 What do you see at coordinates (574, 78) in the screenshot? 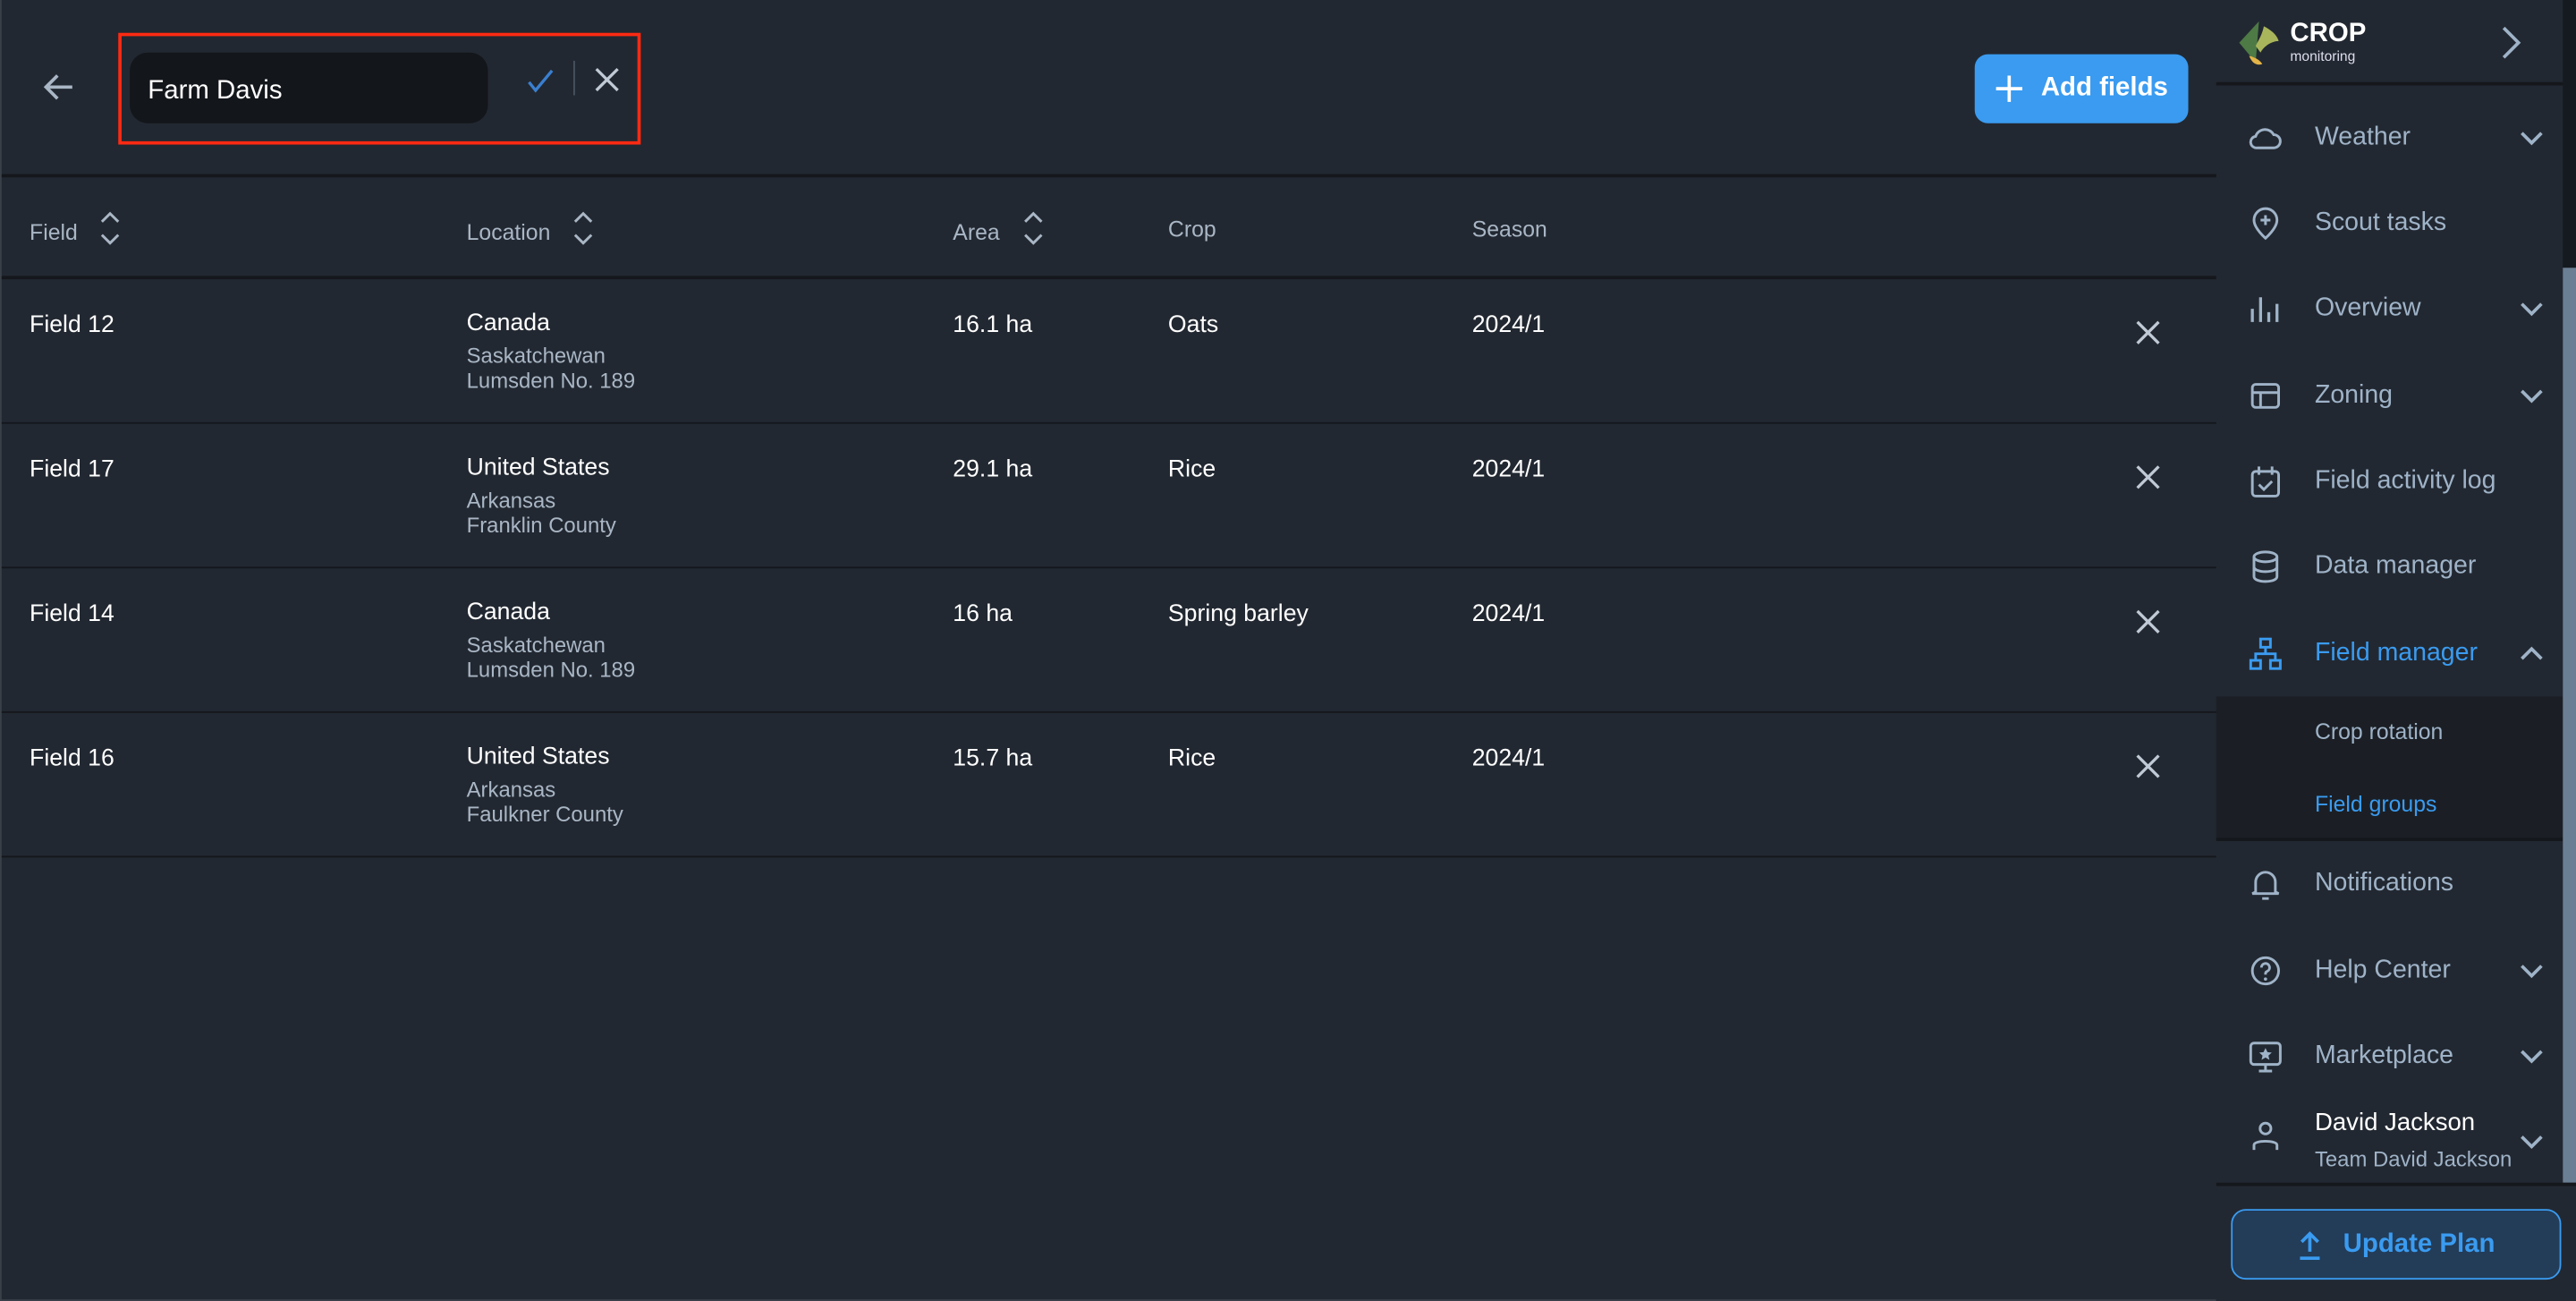
I see `divider` at bounding box center [574, 78].